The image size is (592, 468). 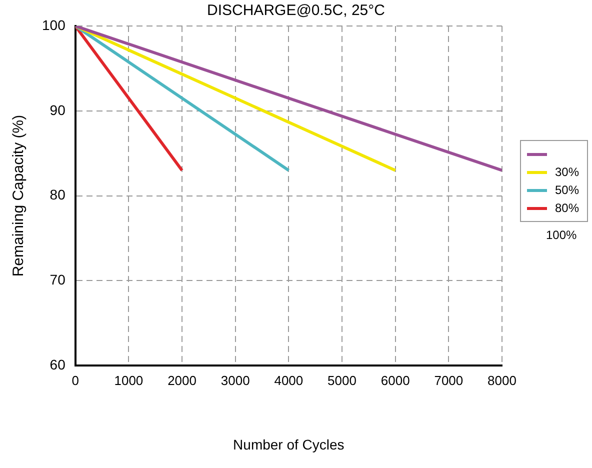 What do you see at coordinates (58, 194) in the screenshot?
I see `y-tick-label: 80` at bounding box center [58, 194].